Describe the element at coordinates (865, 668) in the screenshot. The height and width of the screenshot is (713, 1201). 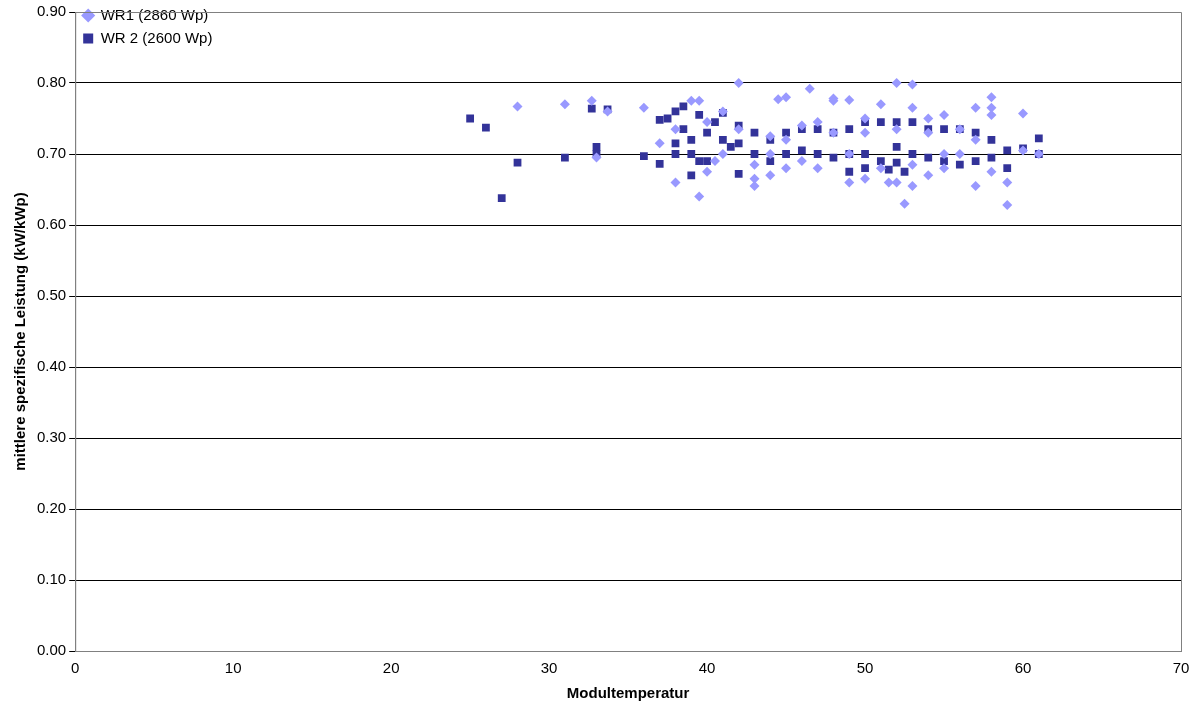
I see `x-tick-label: 50` at that location.